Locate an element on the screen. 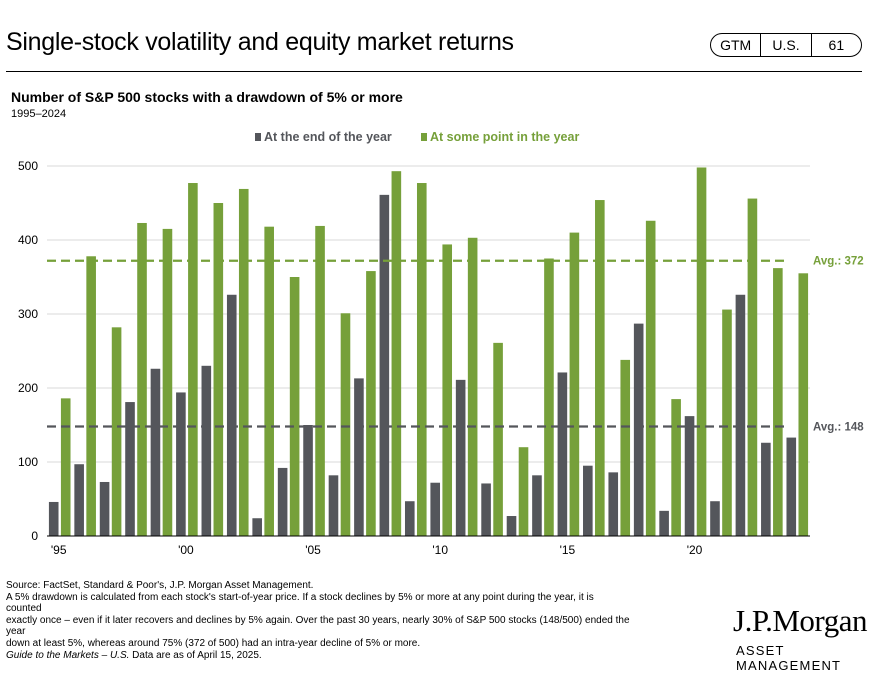 The height and width of the screenshot is (673, 879). legend-label-some-point: At some point in the year is located at coordinates (504, 137).